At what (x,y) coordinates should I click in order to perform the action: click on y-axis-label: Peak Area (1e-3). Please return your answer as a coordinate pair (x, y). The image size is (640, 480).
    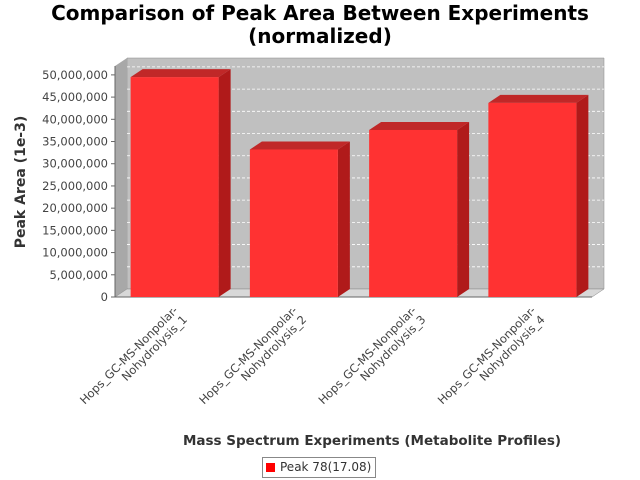
    Looking at the image, I should click on (21, 182).